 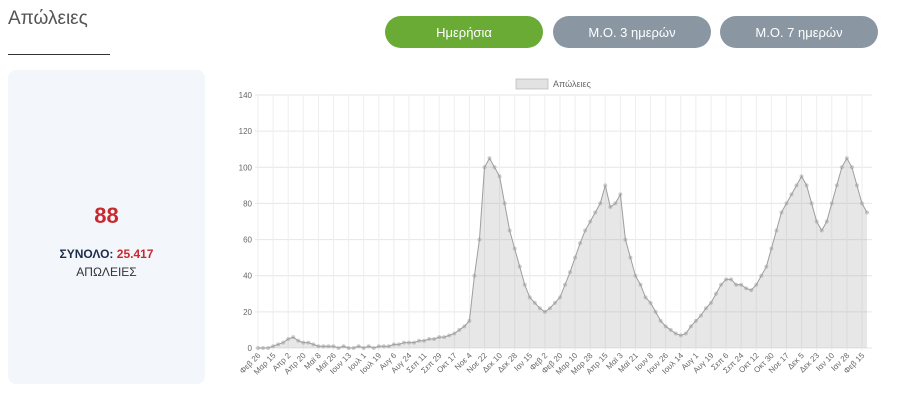 What do you see at coordinates (106, 215) in the screenshot?
I see `today-value: 88` at bounding box center [106, 215].